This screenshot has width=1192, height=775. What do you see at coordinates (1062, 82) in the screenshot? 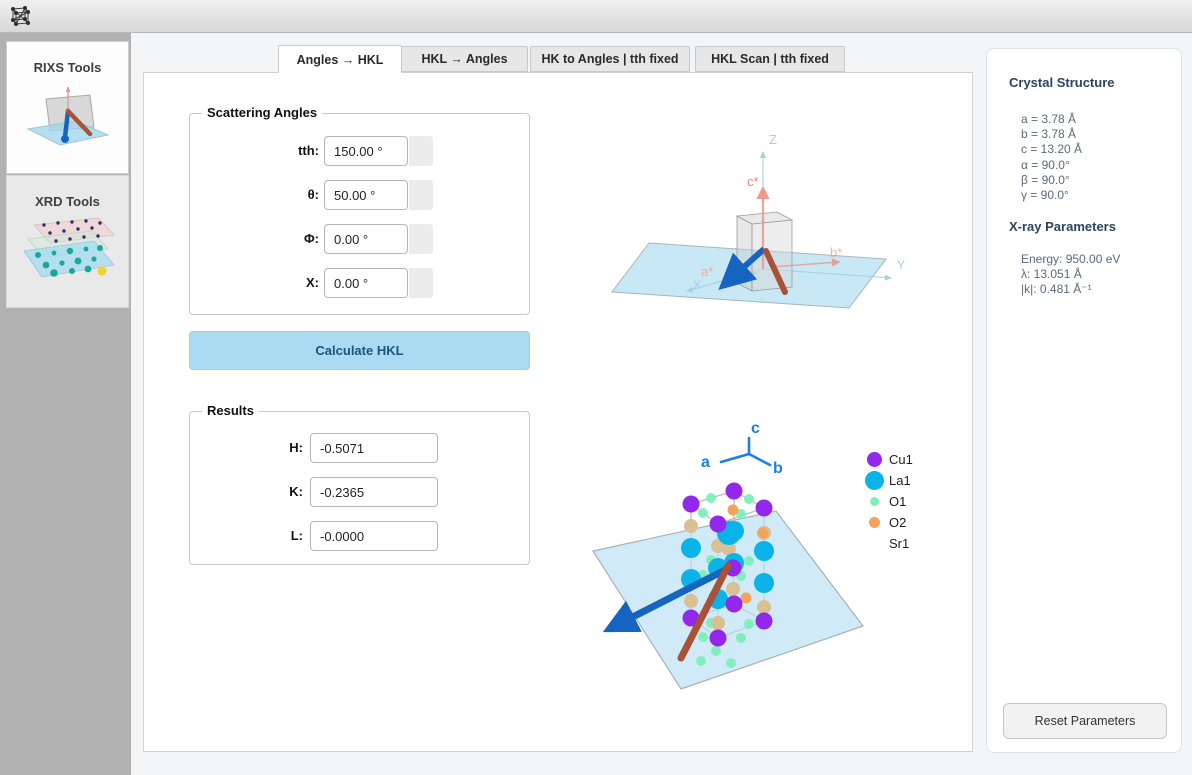
I see `crystal-structure-title: Crystal Structure` at bounding box center [1062, 82].